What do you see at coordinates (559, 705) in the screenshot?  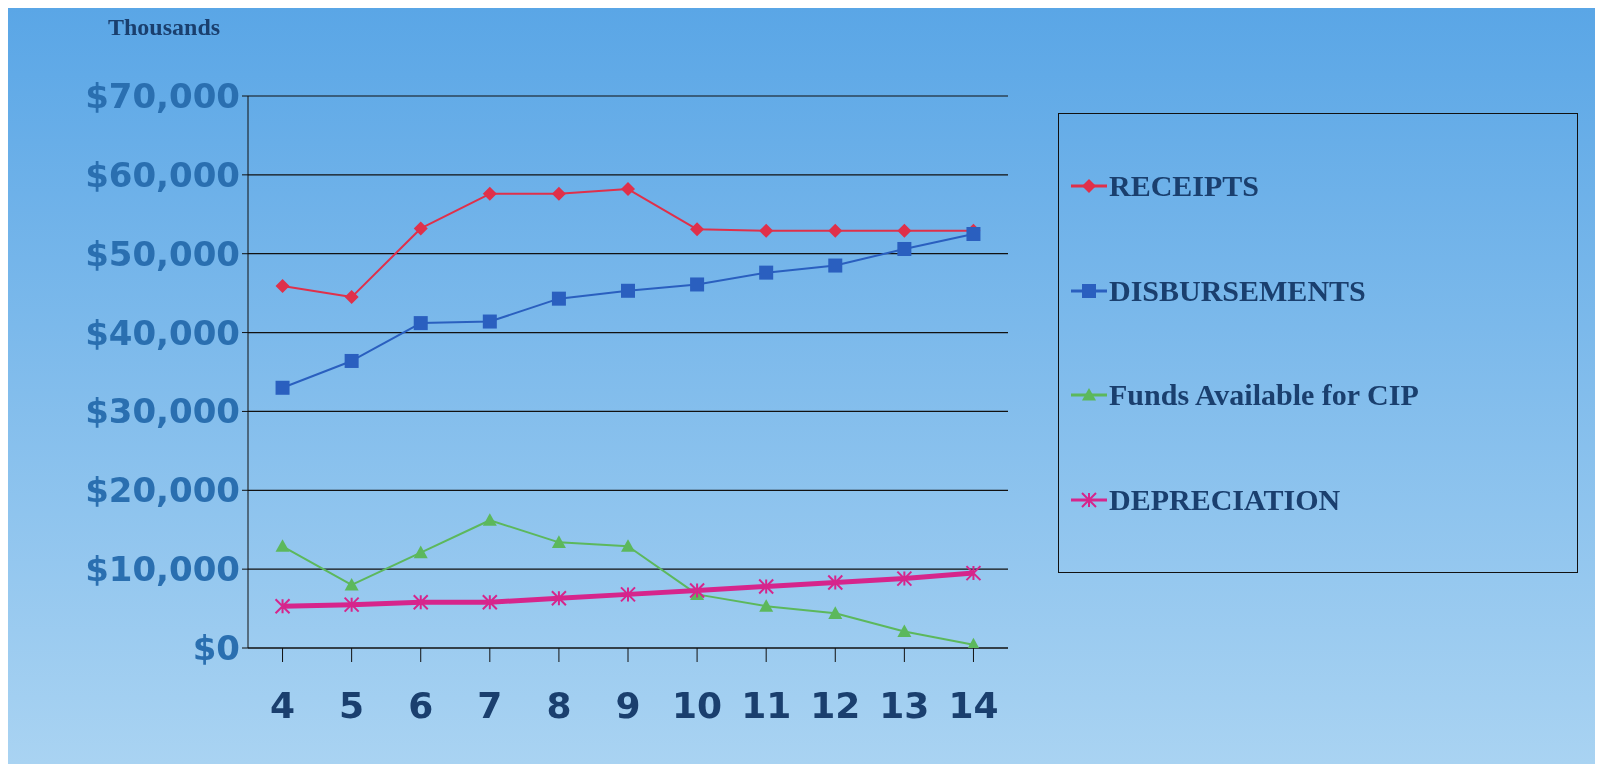 I see `x-tick-label: 8` at bounding box center [559, 705].